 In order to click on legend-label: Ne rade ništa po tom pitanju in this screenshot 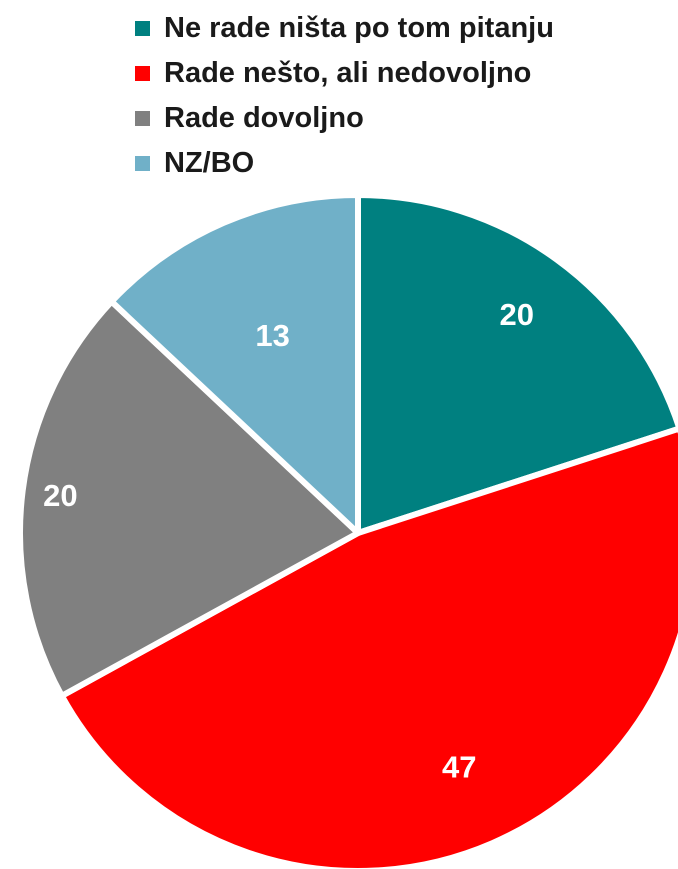, I will do `click(359, 28)`.